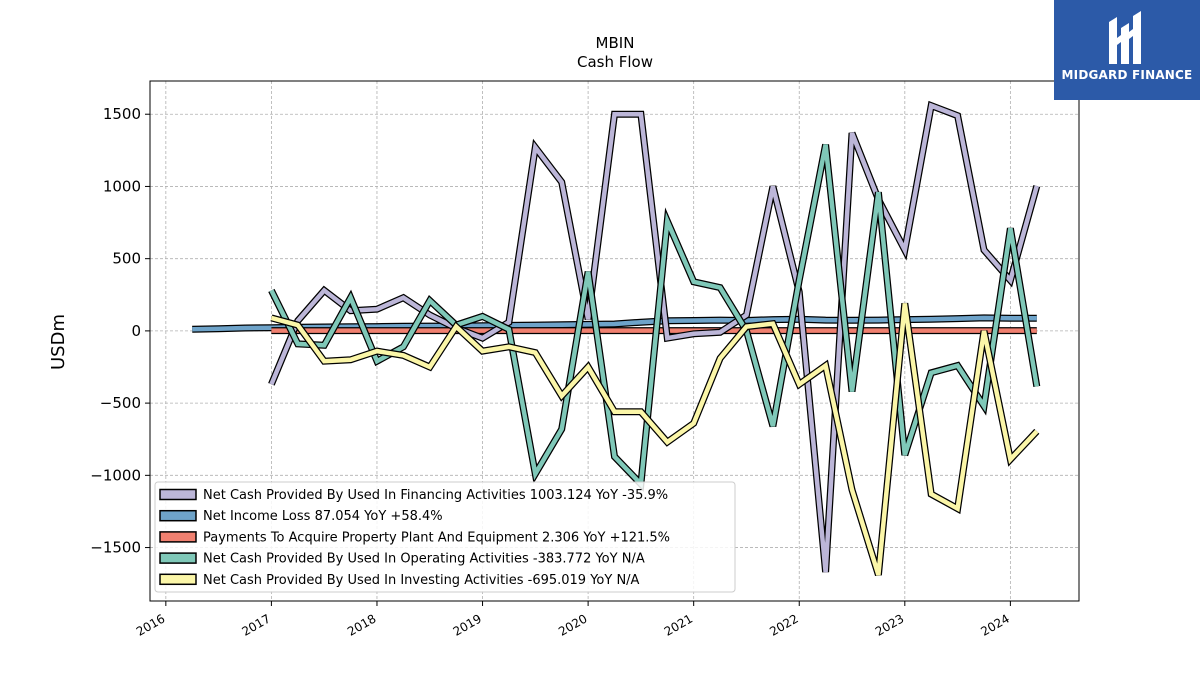 The width and height of the screenshot is (1200, 675). Describe the element at coordinates (122, 114) in the screenshot. I see `y-tick-label: 1500` at that location.